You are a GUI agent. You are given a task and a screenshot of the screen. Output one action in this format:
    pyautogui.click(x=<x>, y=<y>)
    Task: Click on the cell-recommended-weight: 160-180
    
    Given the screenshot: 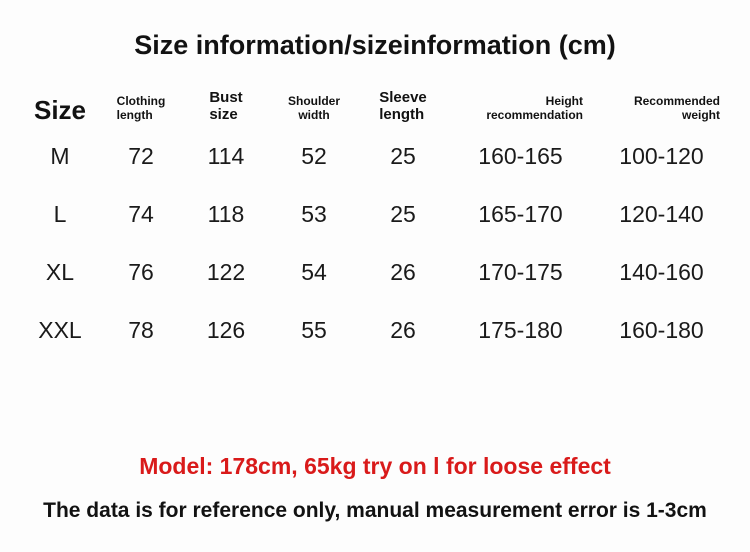 What is the action you would take?
    pyautogui.click(x=661, y=329)
    